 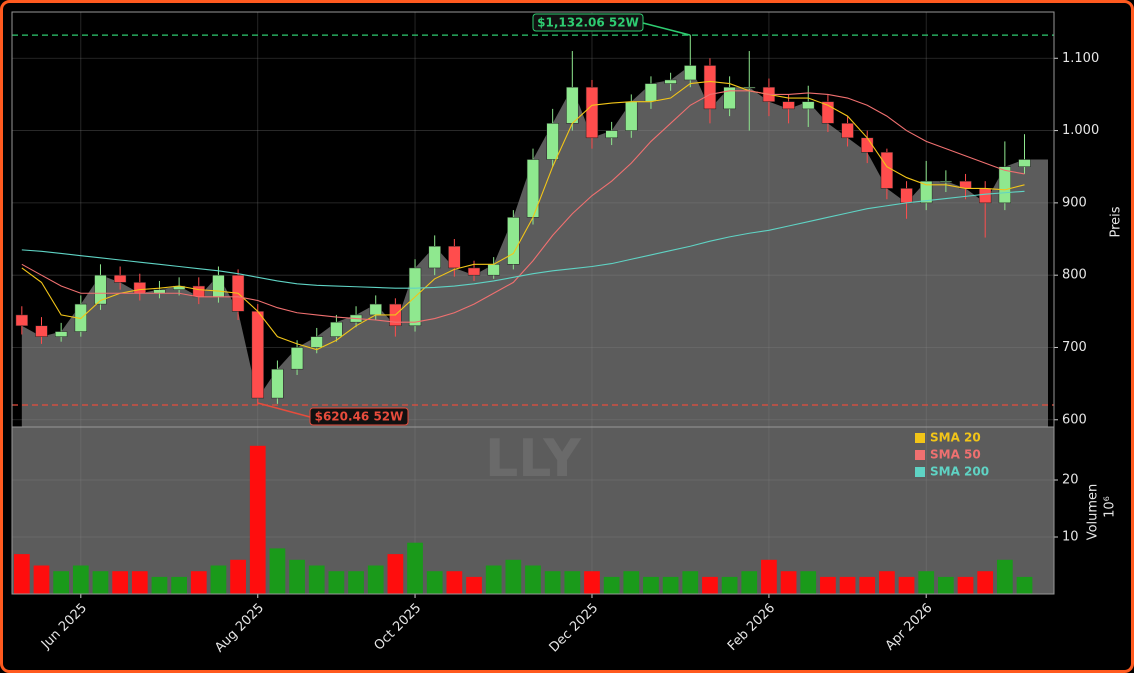 I want to click on annotation-label: $1,132.06 52W, so click(x=588, y=23).